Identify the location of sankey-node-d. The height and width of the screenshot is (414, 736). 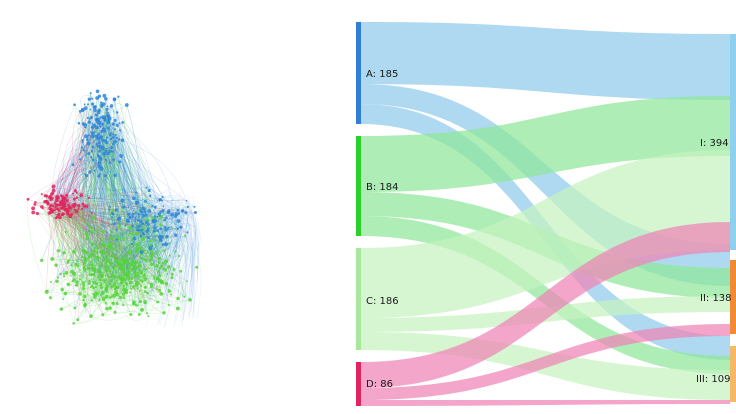
(358, 384).